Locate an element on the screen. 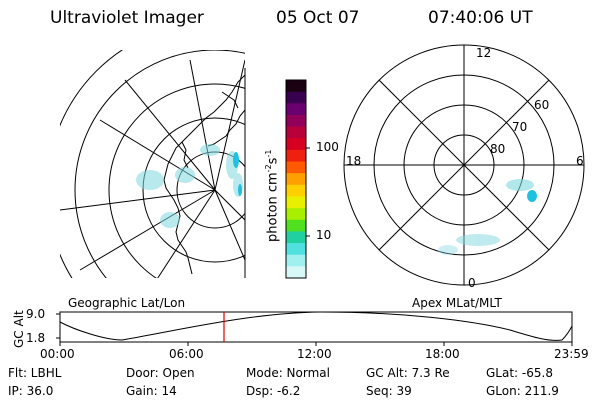  glon-info: GLon: 211.9 is located at coordinates (522, 391).